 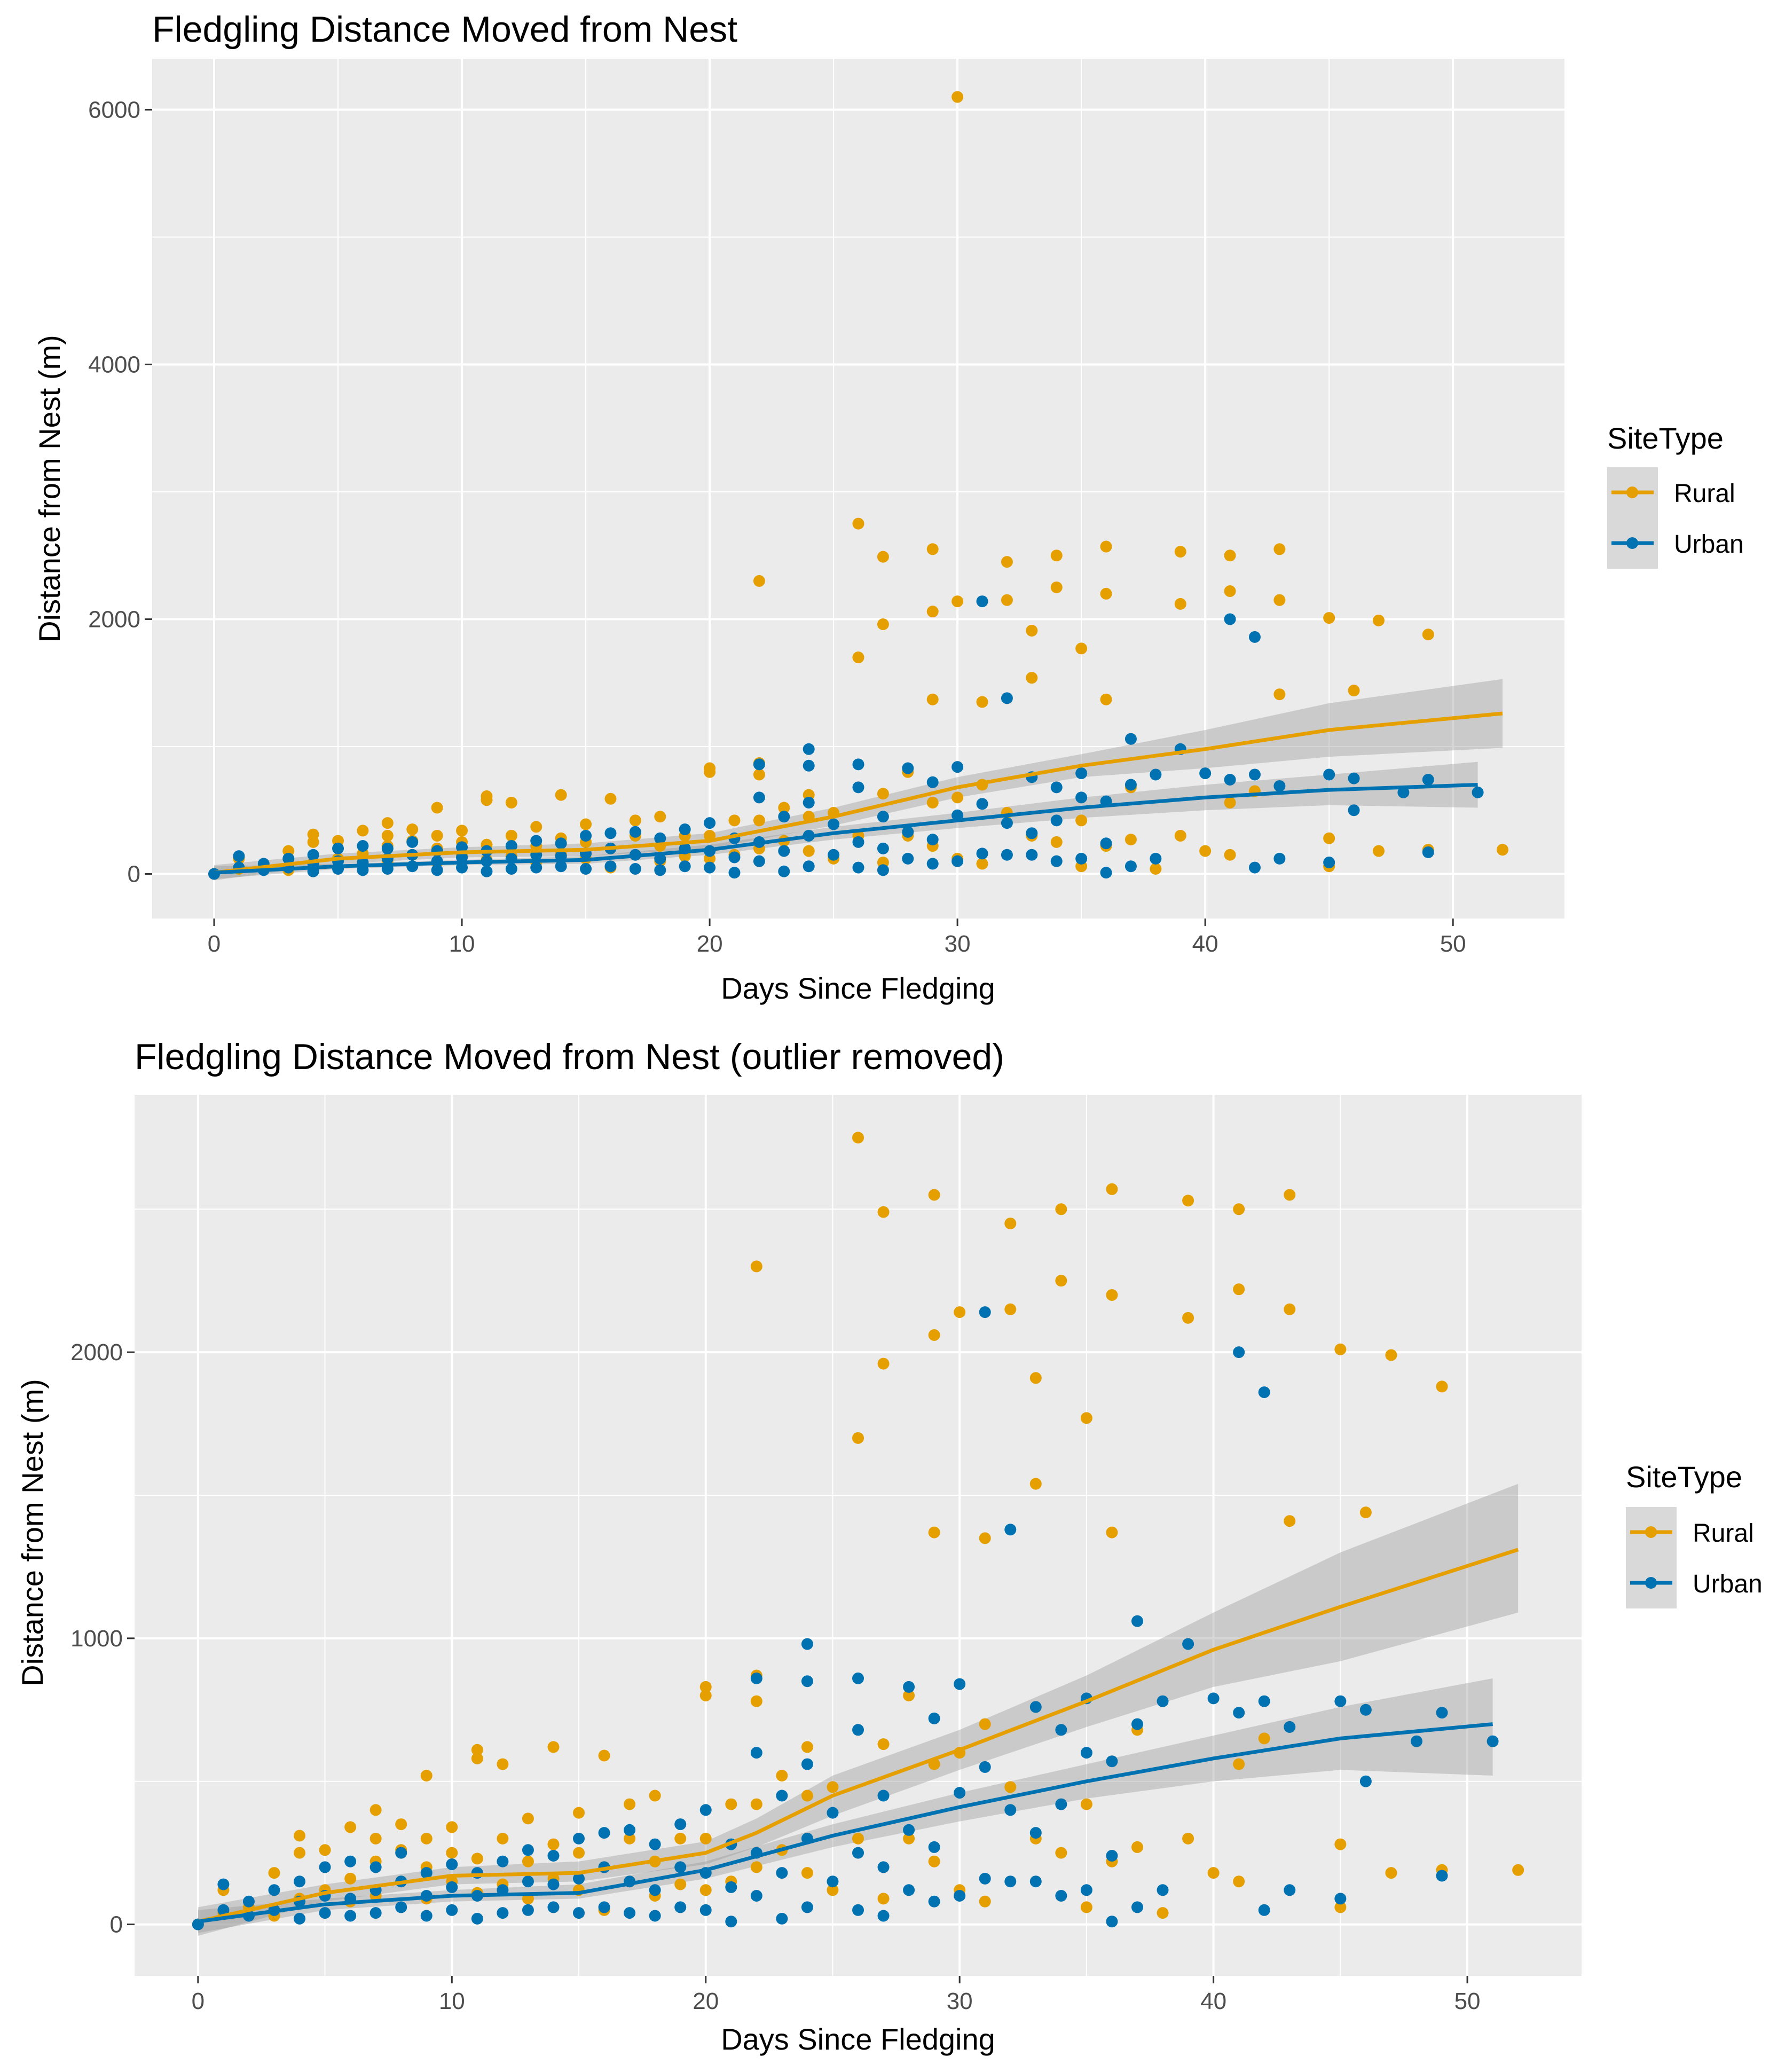 I want to click on y-tick-label: 1000, so click(x=96, y=1639).